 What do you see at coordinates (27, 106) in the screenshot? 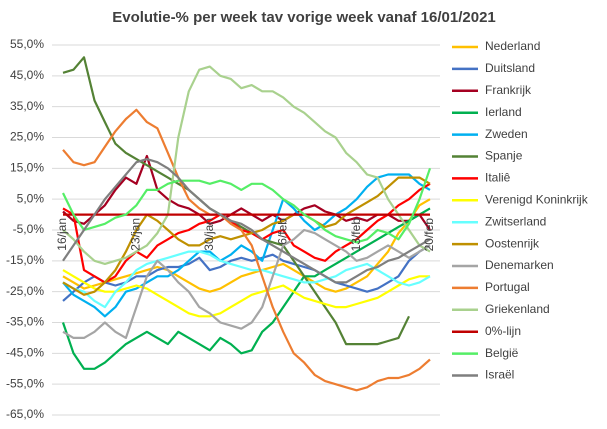
I see `y-tick-label: 35,0%` at bounding box center [27, 106].